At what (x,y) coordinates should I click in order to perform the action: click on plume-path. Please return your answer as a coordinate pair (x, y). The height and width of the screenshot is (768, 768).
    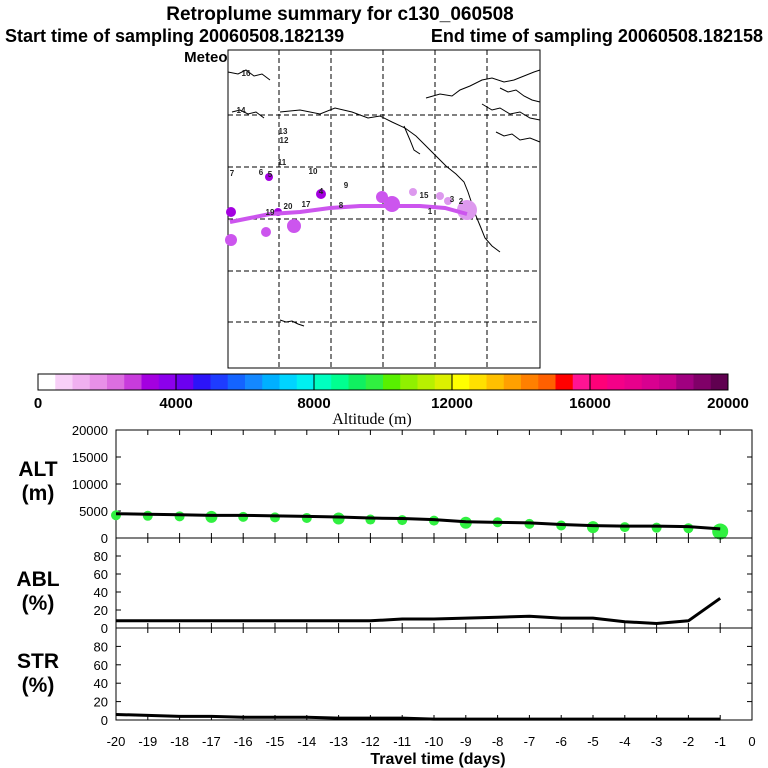
    Looking at the image, I should click on (348, 214).